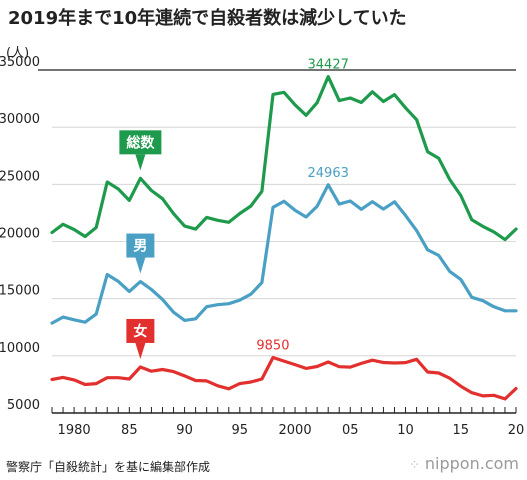 This screenshot has height=480, width=527. Describe the element at coordinates (140, 162) in the screenshot. I see `legend-badge-pointer-total` at that location.